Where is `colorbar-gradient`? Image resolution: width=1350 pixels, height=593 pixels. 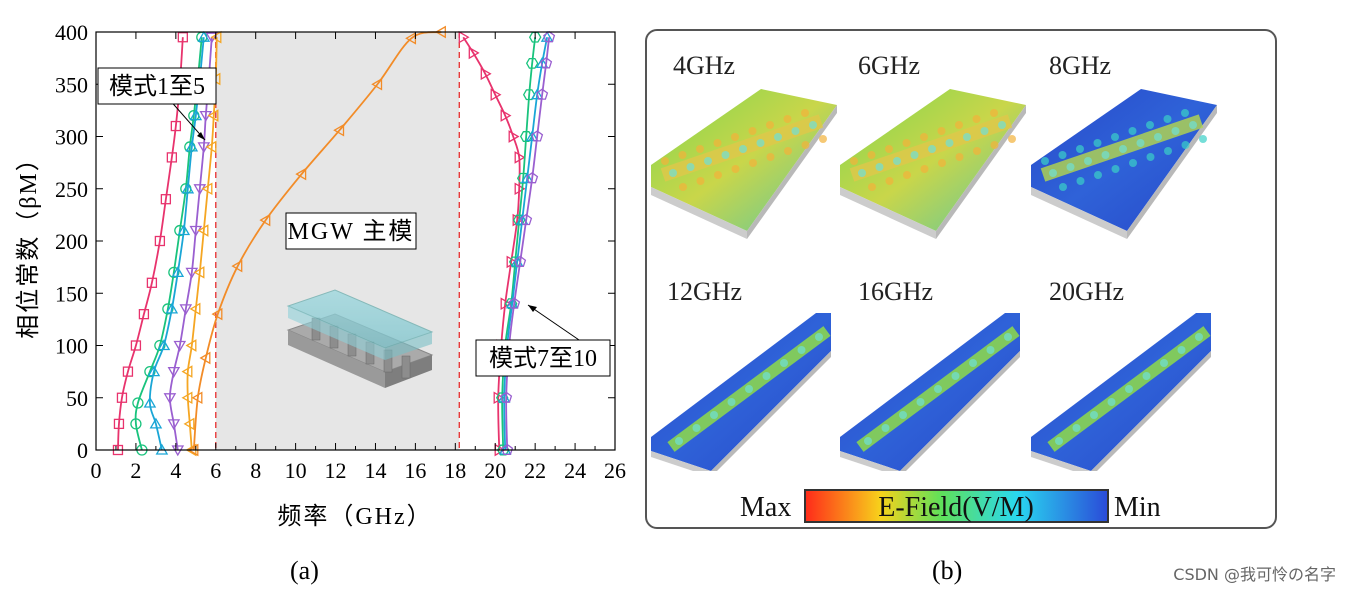
colorbar-gradient is located at coordinates (956, 506).